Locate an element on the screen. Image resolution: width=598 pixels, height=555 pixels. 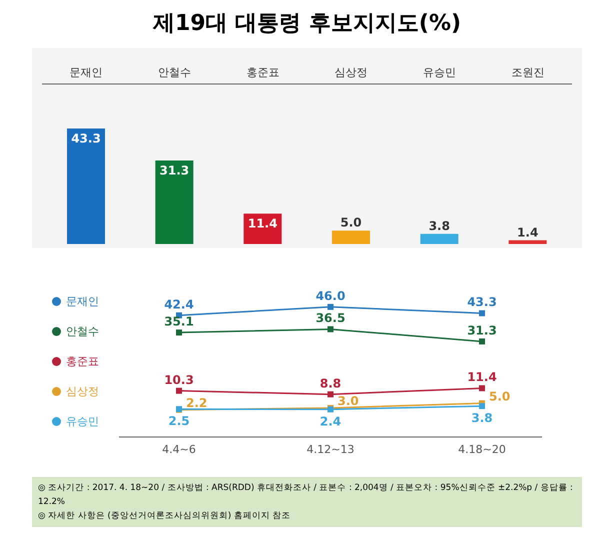
x-tick-label: 안철수 is located at coordinates (174, 72).